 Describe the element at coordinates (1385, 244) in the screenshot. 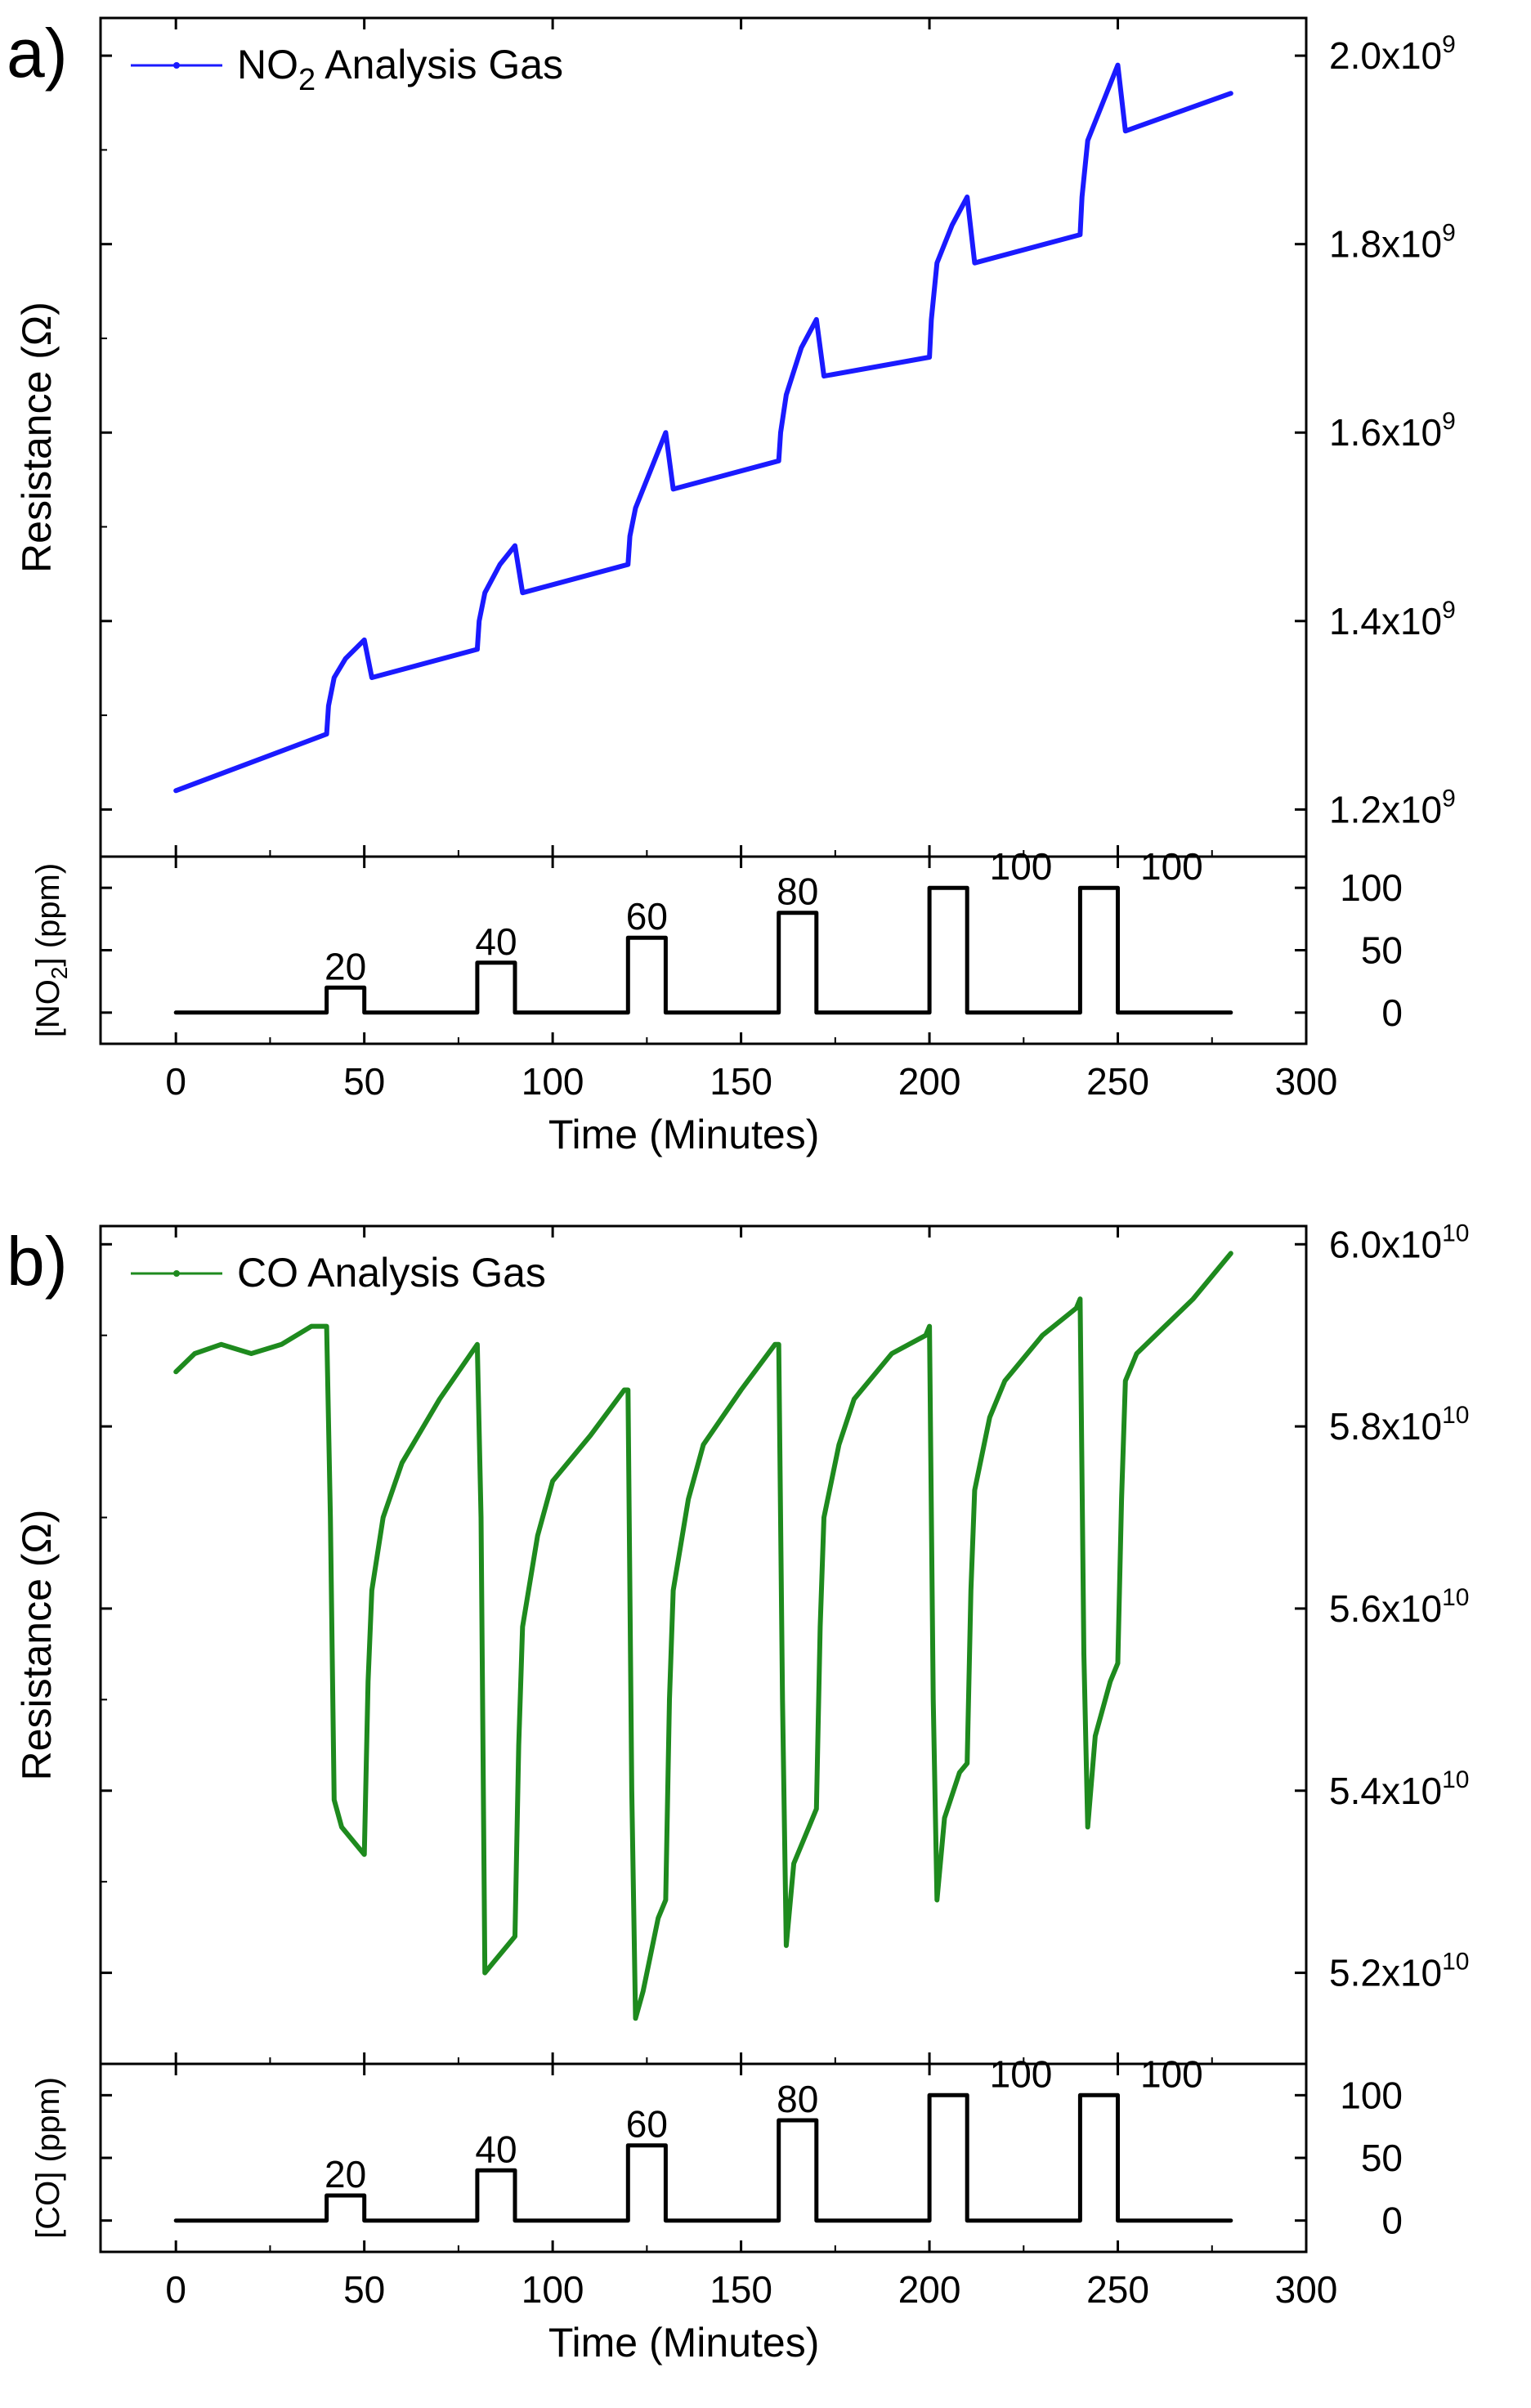

I see `y-tick-mantissa: 1.8x10` at that location.